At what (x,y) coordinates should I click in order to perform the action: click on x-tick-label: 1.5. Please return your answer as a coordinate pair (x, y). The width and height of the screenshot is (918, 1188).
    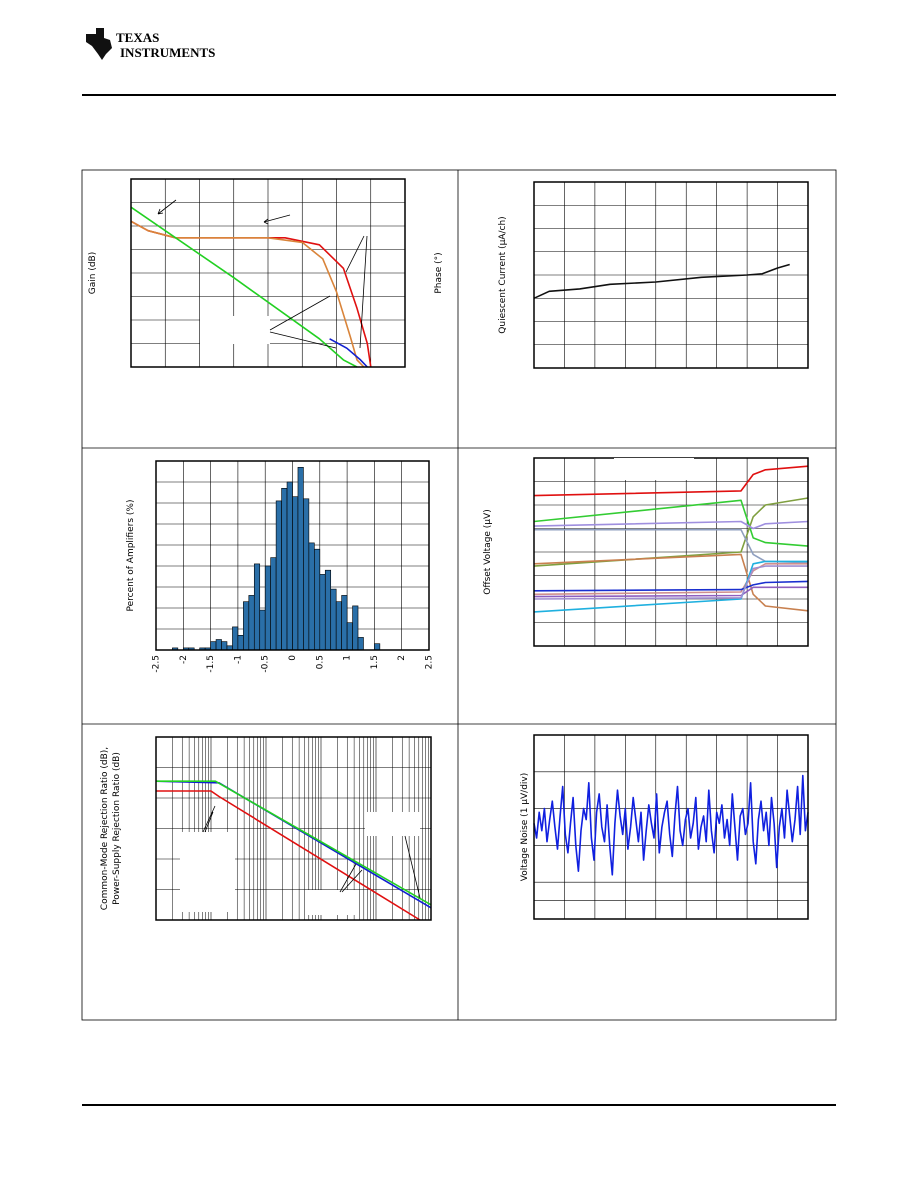
    Looking at the image, I should click on (375, 662).